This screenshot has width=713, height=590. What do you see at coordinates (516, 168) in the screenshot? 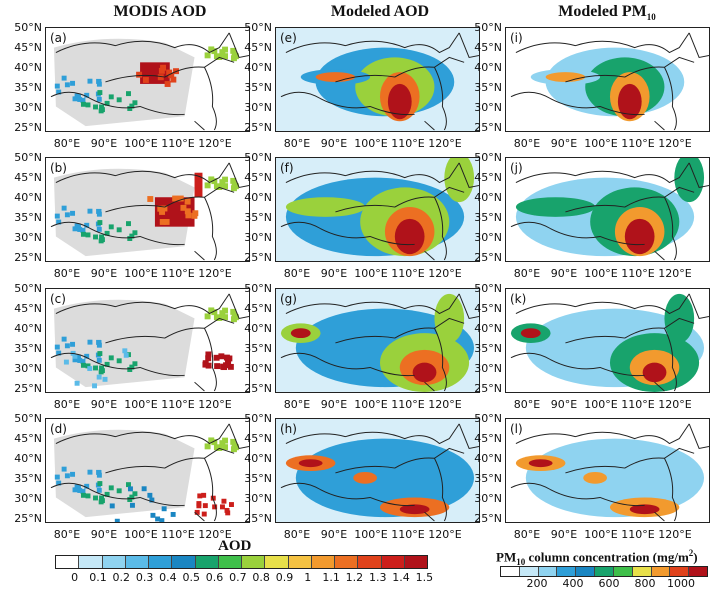
I see `panel-tag: (j)` at bounding box center [516, 168].